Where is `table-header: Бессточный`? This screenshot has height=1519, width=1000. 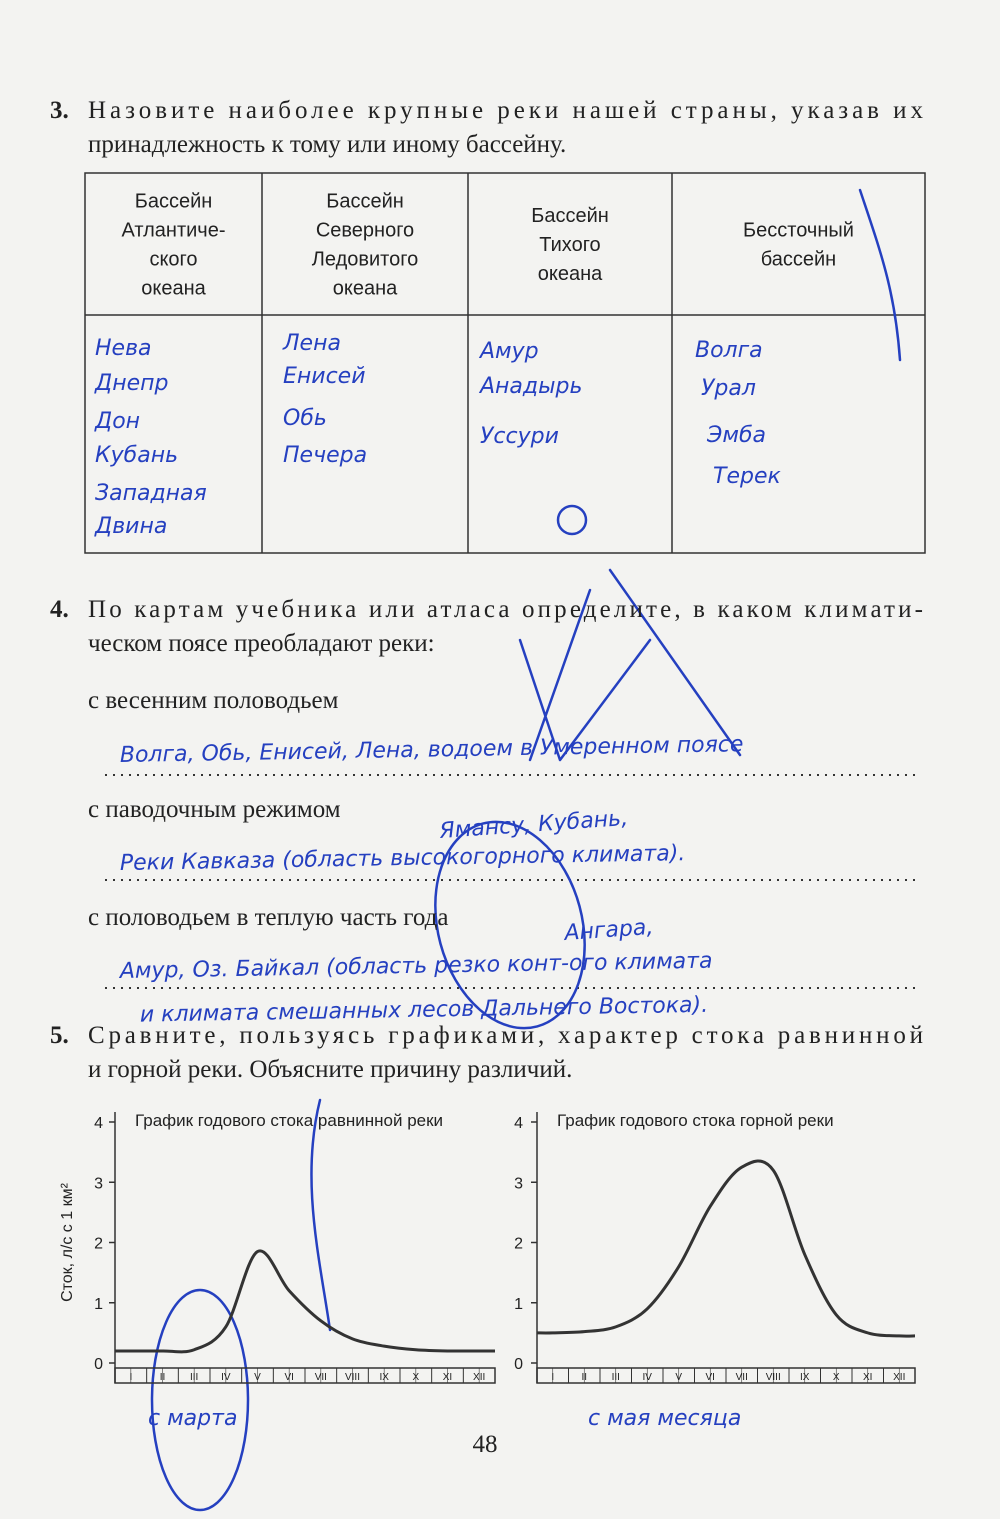
table-header: Бессточный is located at coordinates (798, 231).